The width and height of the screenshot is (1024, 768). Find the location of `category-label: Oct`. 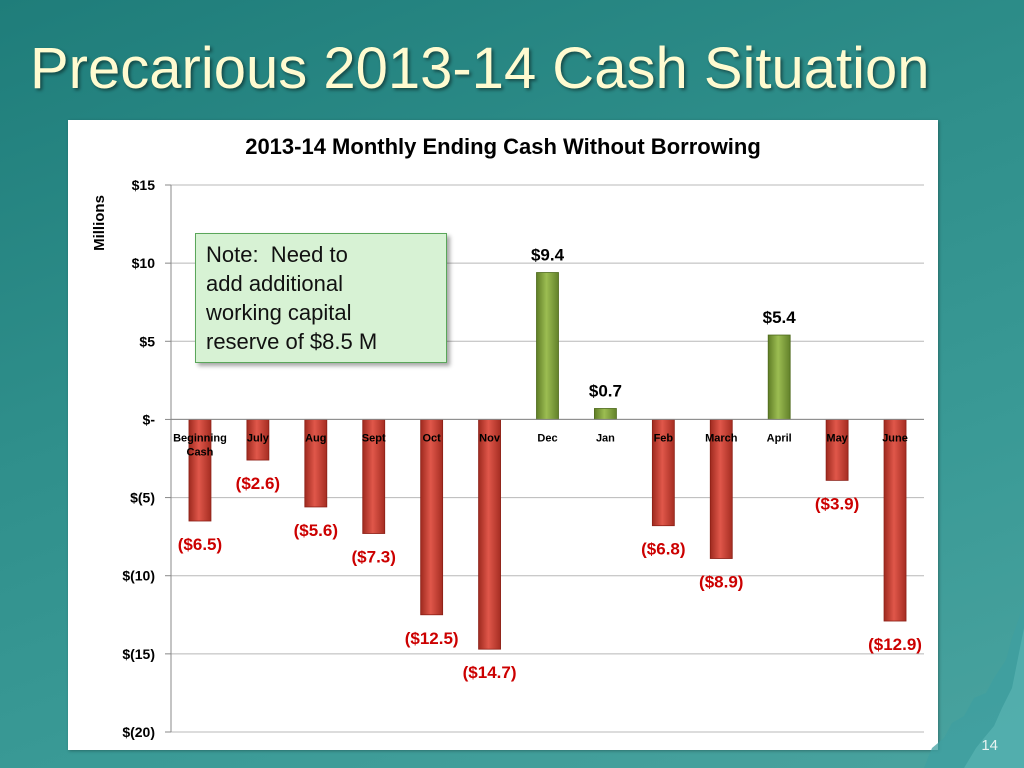

category-label: Oct is located at coordinates (431, 438).